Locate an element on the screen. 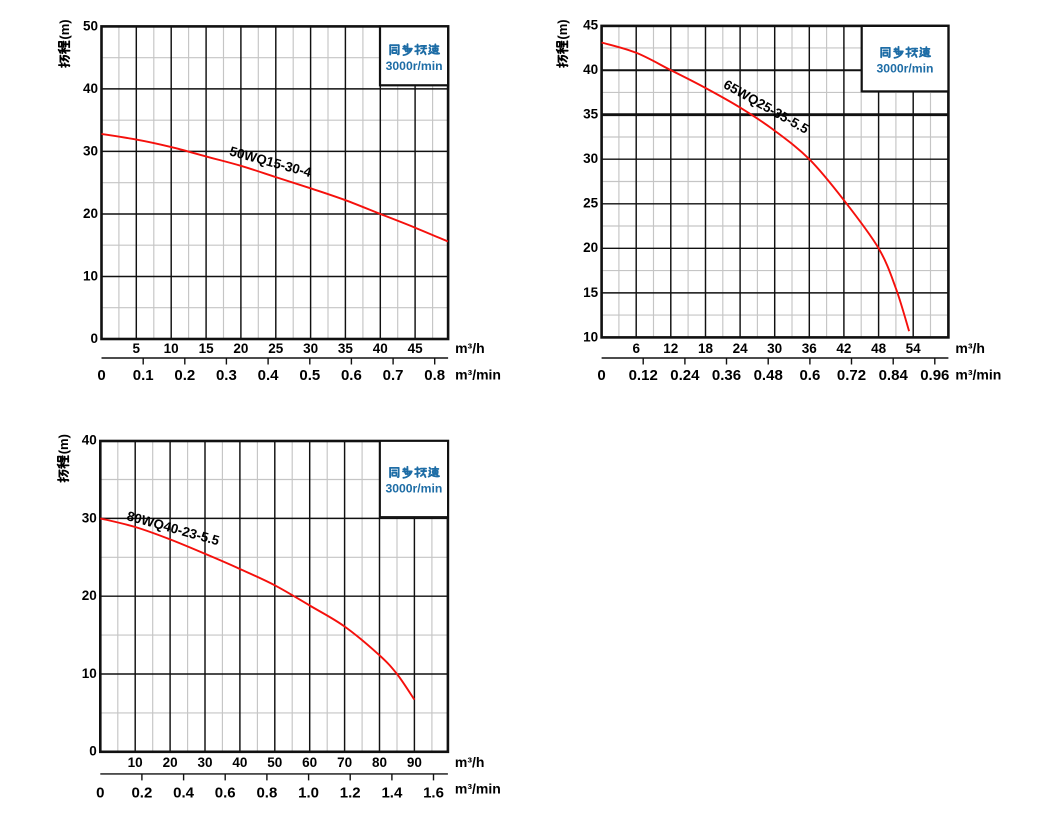  svg-text: 90 is located at coordinates (414, 762).